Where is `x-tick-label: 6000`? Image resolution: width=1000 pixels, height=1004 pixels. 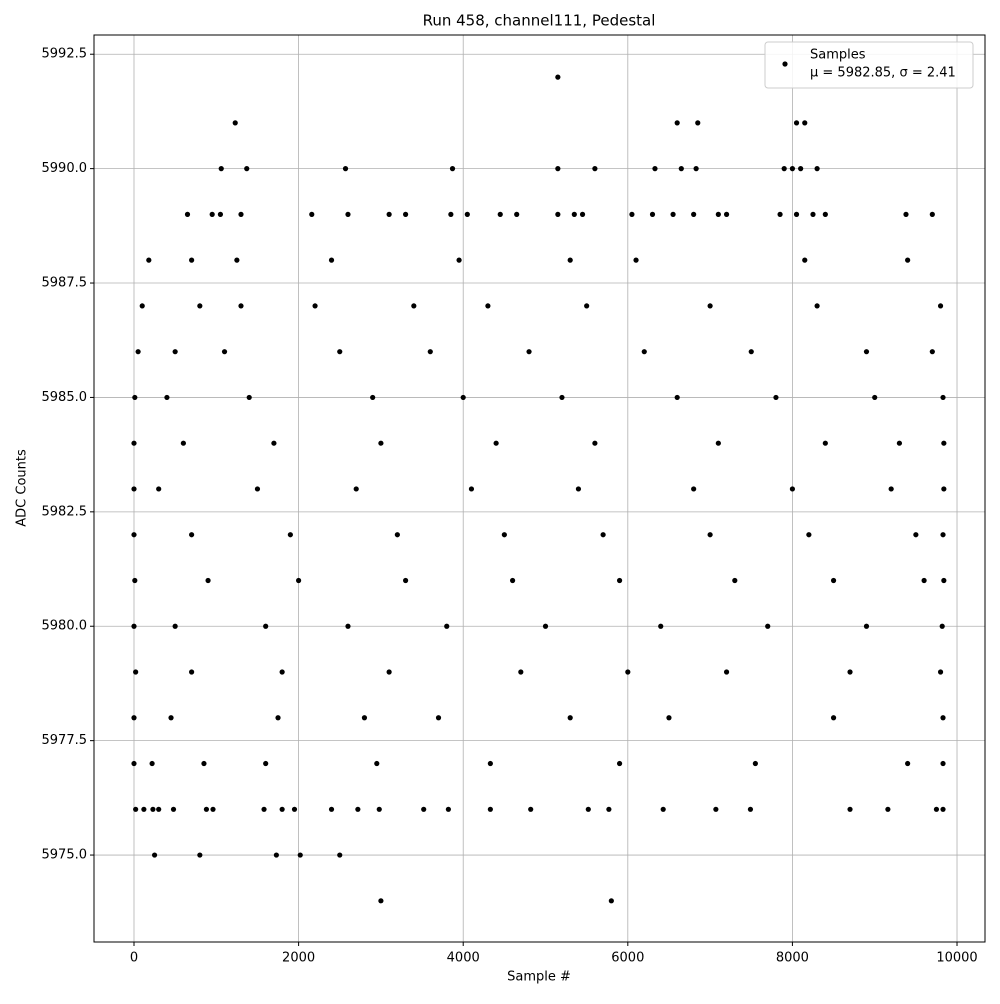
x-tick-label: 6000 is located at coordinates (627, 958).